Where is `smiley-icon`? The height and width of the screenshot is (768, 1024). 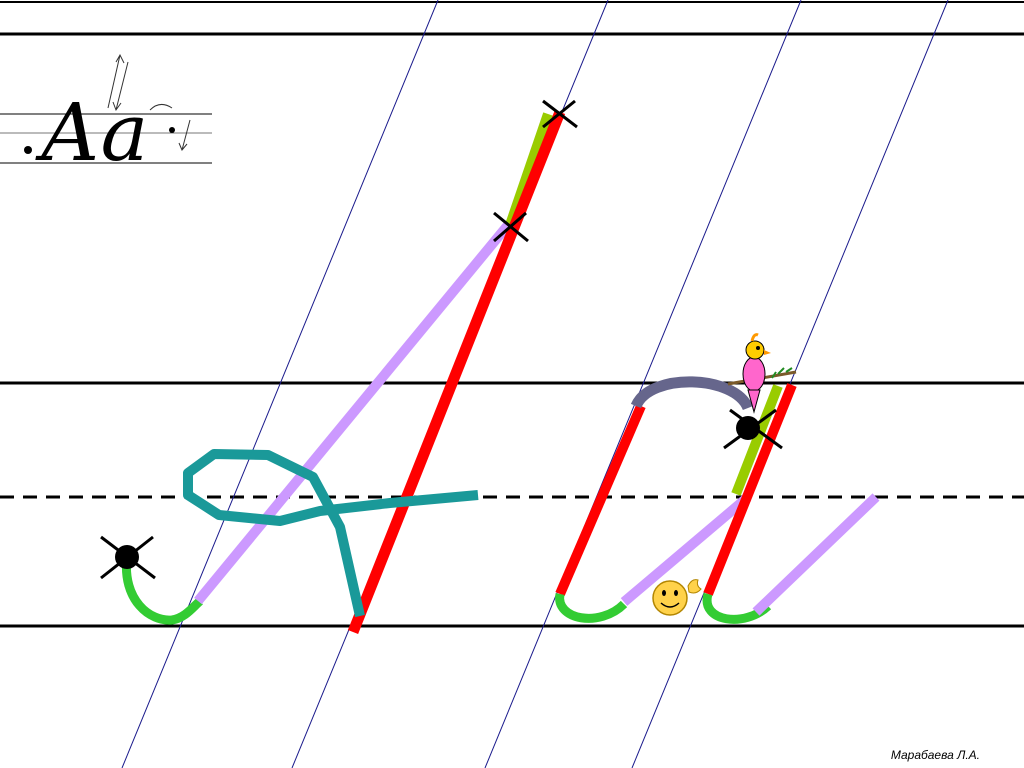
smiley-icon is located at coordinates (677, 597).